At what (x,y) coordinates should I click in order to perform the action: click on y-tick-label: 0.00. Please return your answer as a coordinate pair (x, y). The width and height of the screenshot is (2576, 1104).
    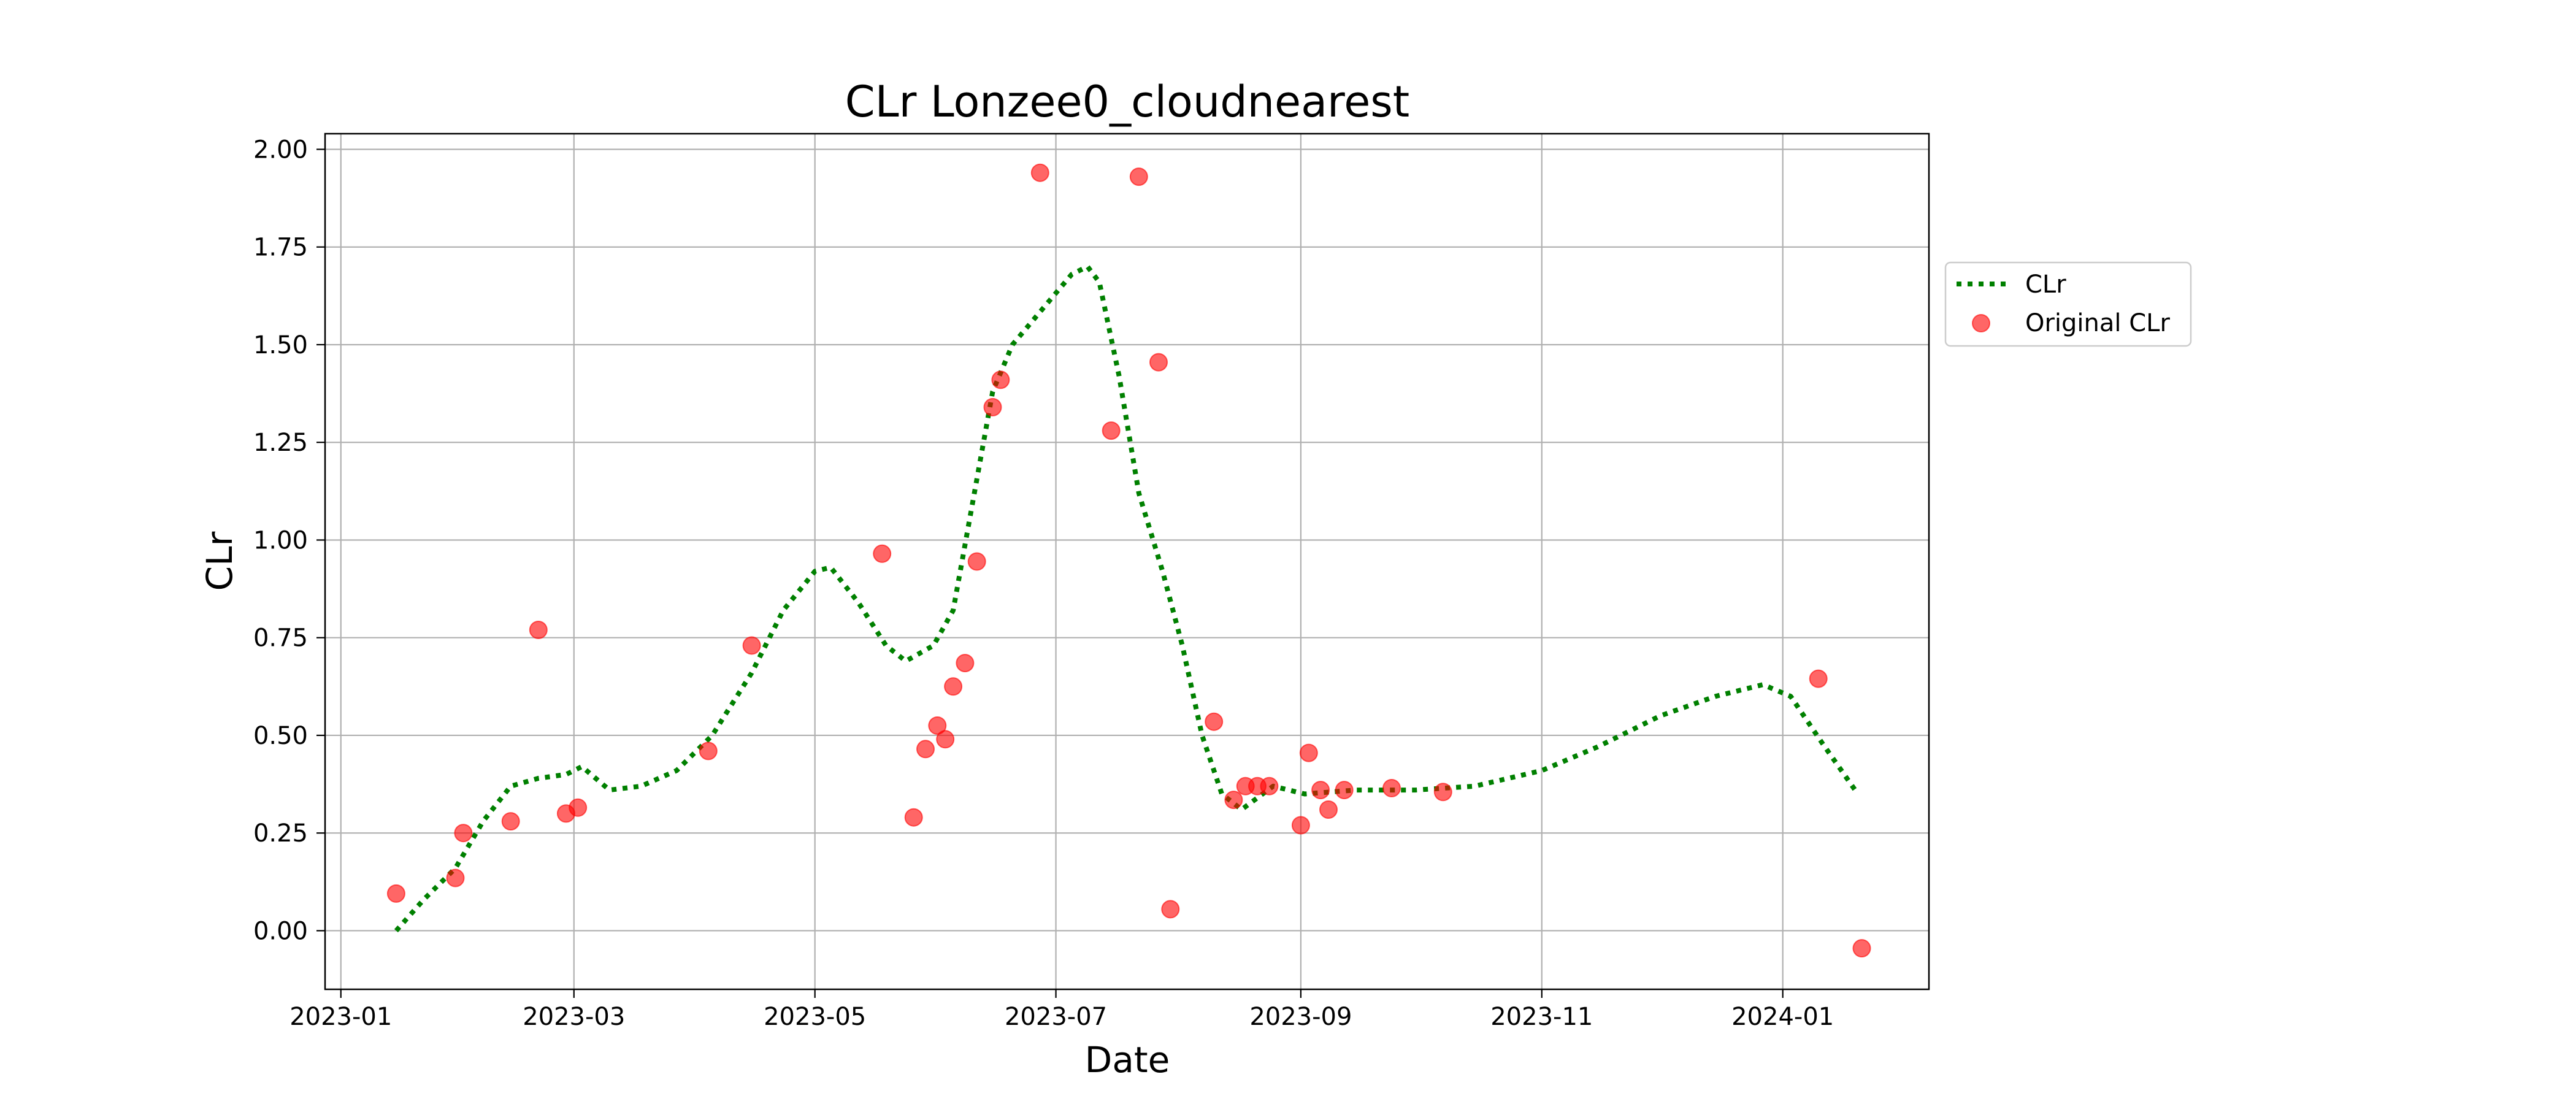
    Looking at the image, I should click on (280, 931).